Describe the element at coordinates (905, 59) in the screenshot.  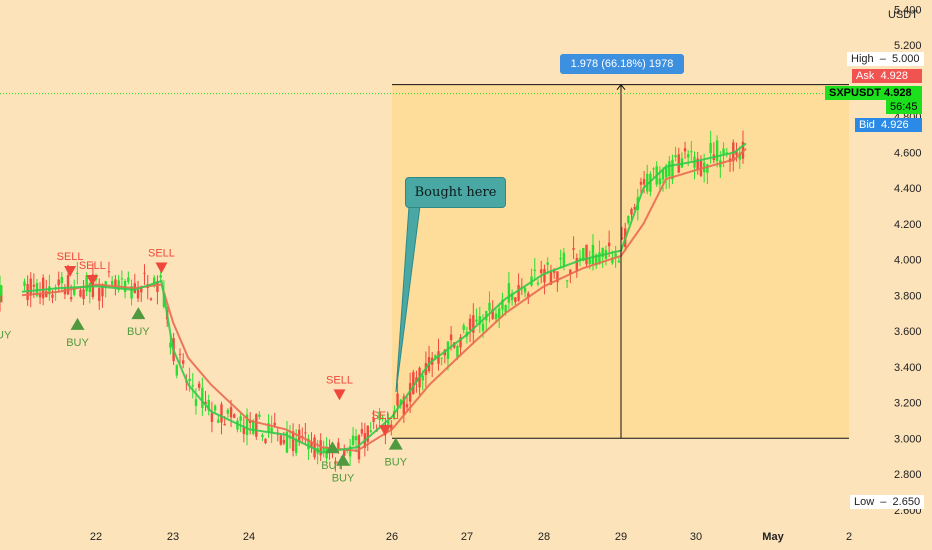
I see `high-value: 5.000` at that location.